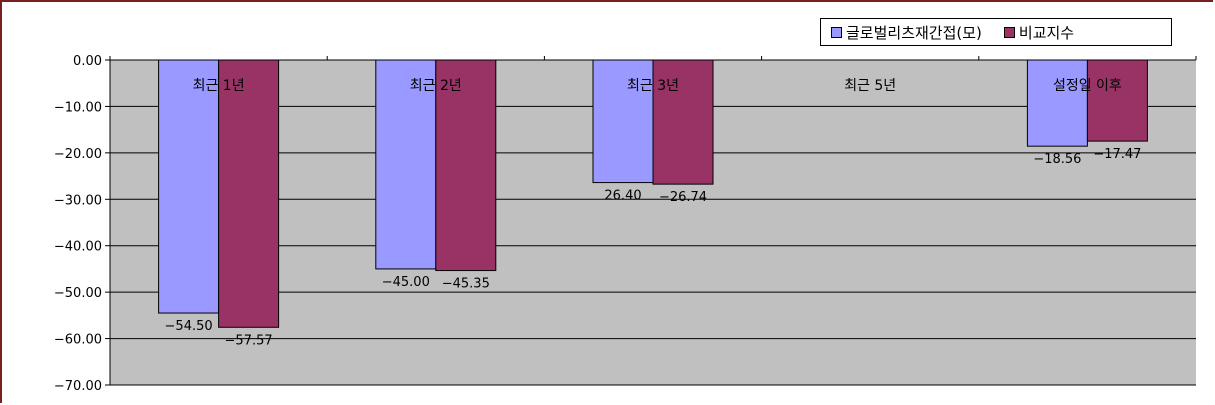  I want to click on y-tick-label: −50.00, so click(78, 293).